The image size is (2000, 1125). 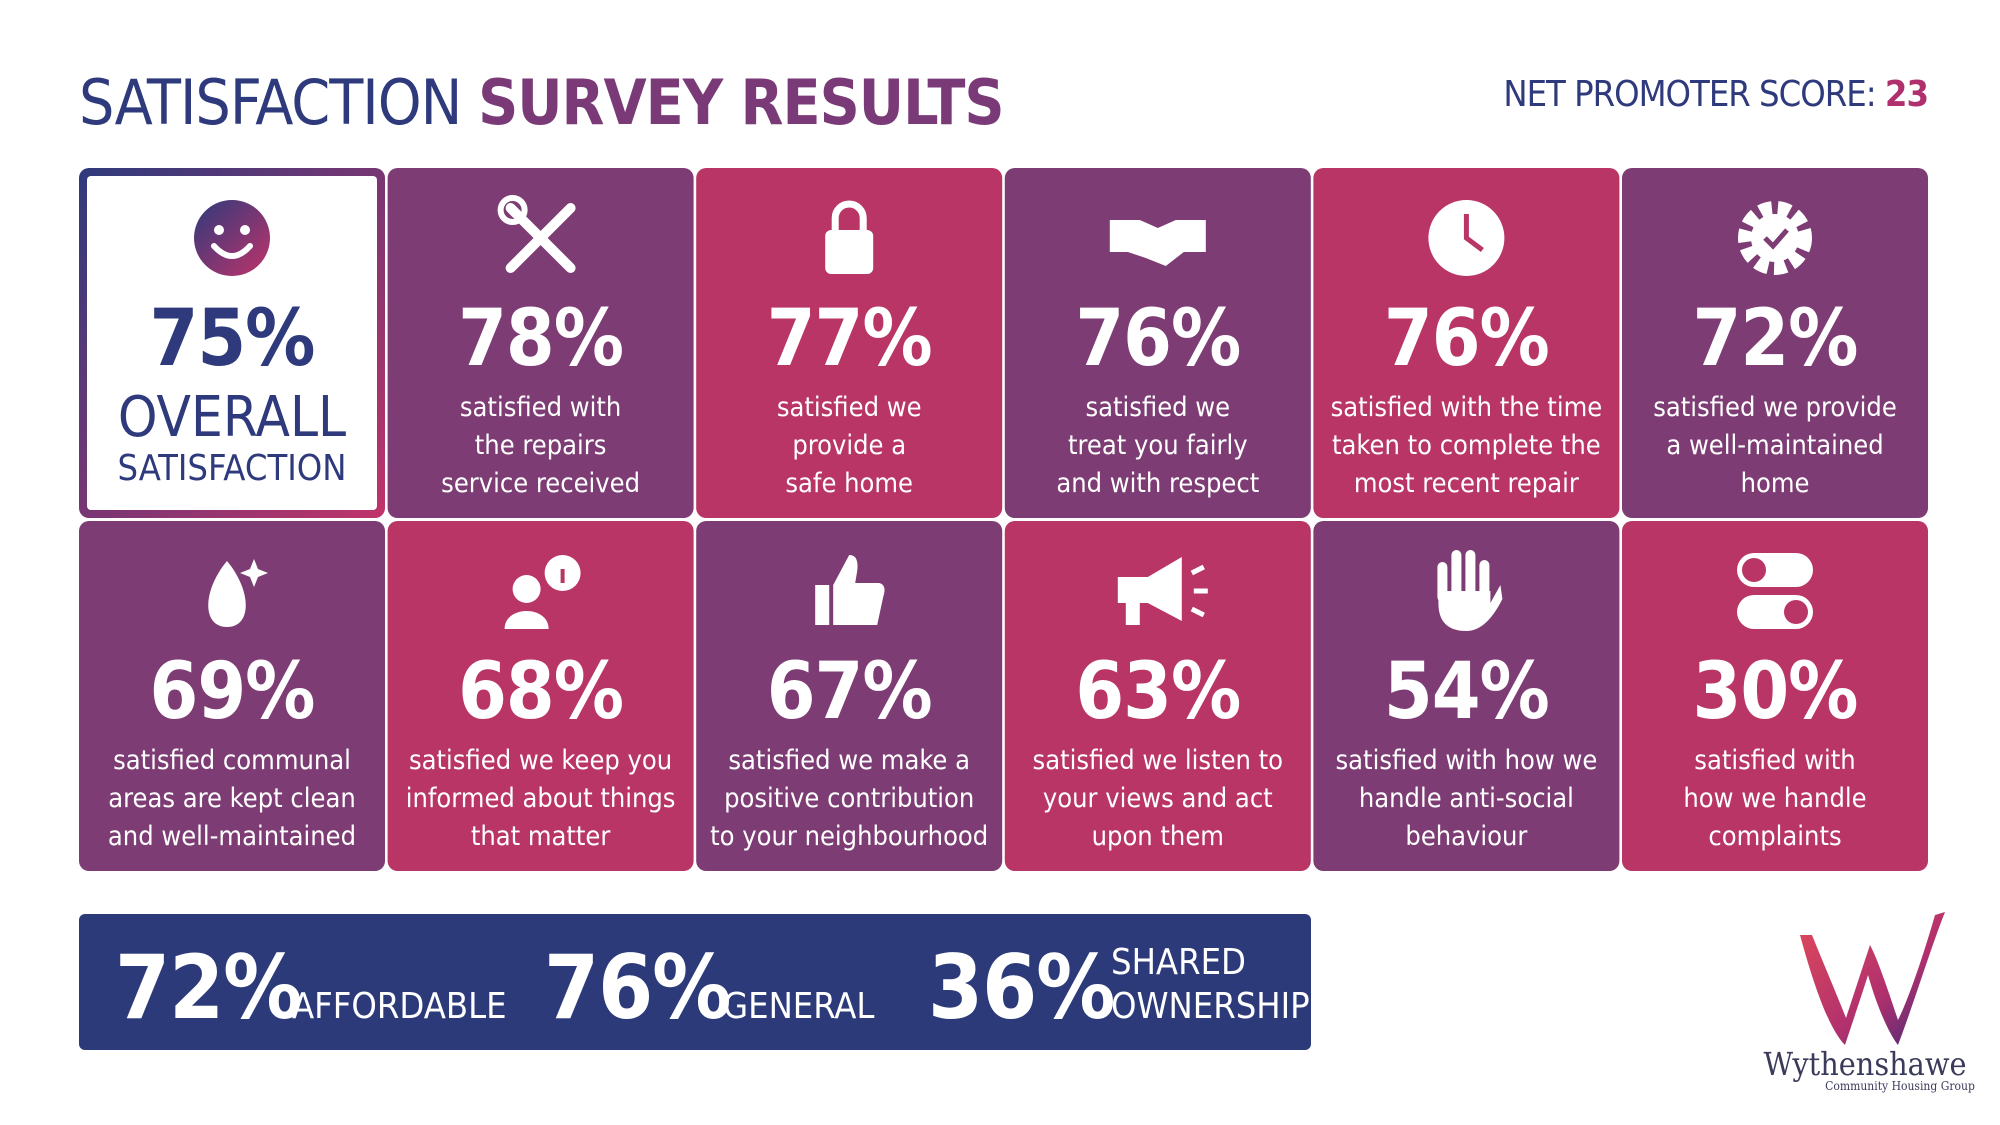 I want to click on title: SATISFACTION SURVEY RESULTS, so click(x=541, y=102).